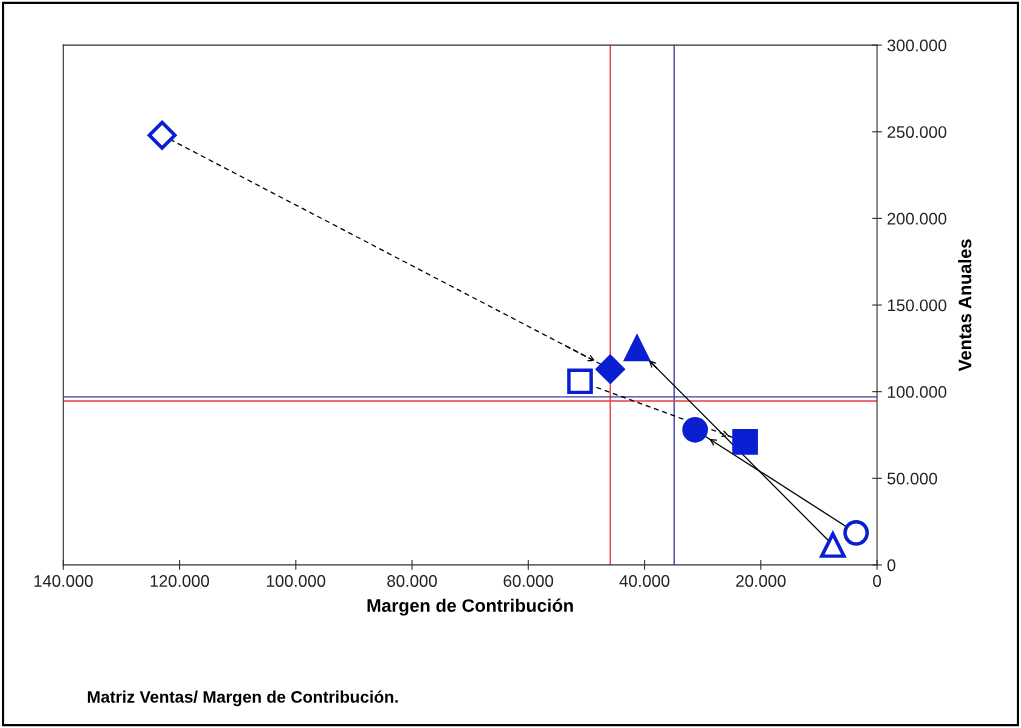 This screenshot has height=728, width=1021. What do you see at coordinates (644, 581) in the screenshot?
I see `x-tick-label: 40.000` at bounding box center [644, 581].